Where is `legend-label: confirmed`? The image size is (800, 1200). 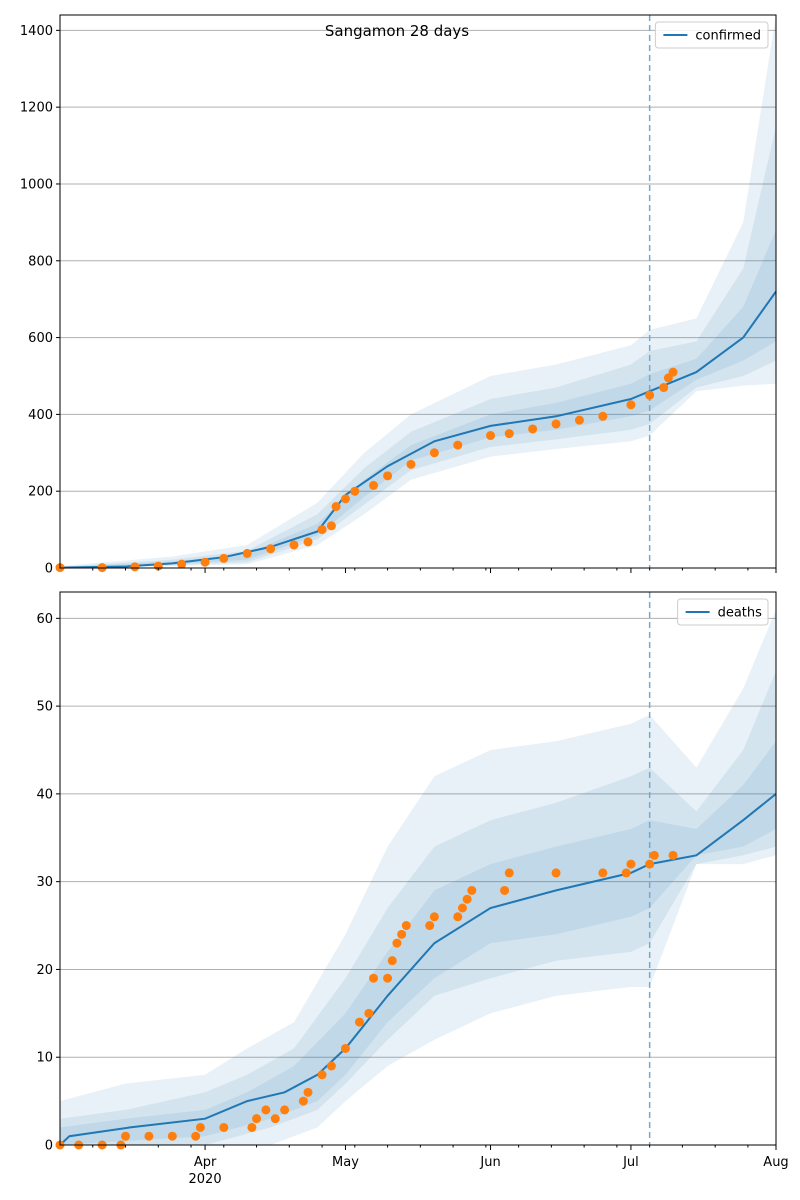
legend-label: confirmed is located at coordinates (728, 36).